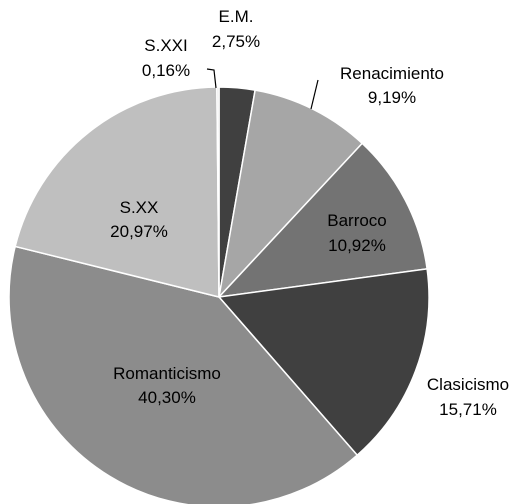  I want to click on slice-label-clasicismo: Clasicismo, so click(468, 384).